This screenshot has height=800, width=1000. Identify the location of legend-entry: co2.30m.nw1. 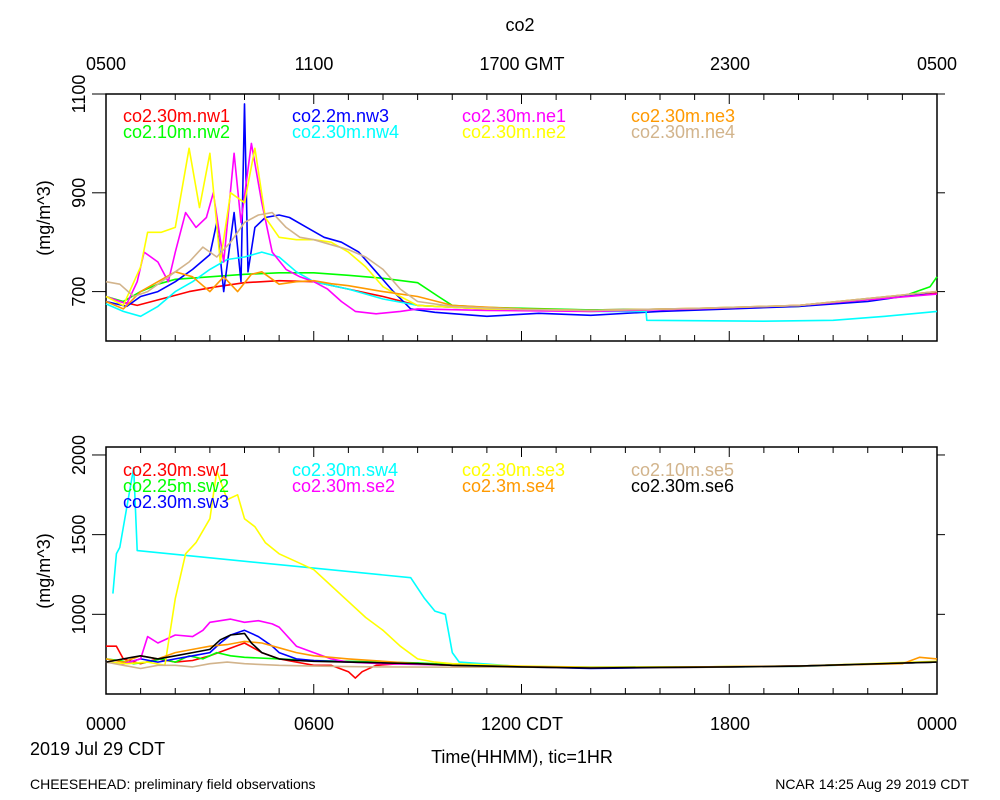
(176, 116).